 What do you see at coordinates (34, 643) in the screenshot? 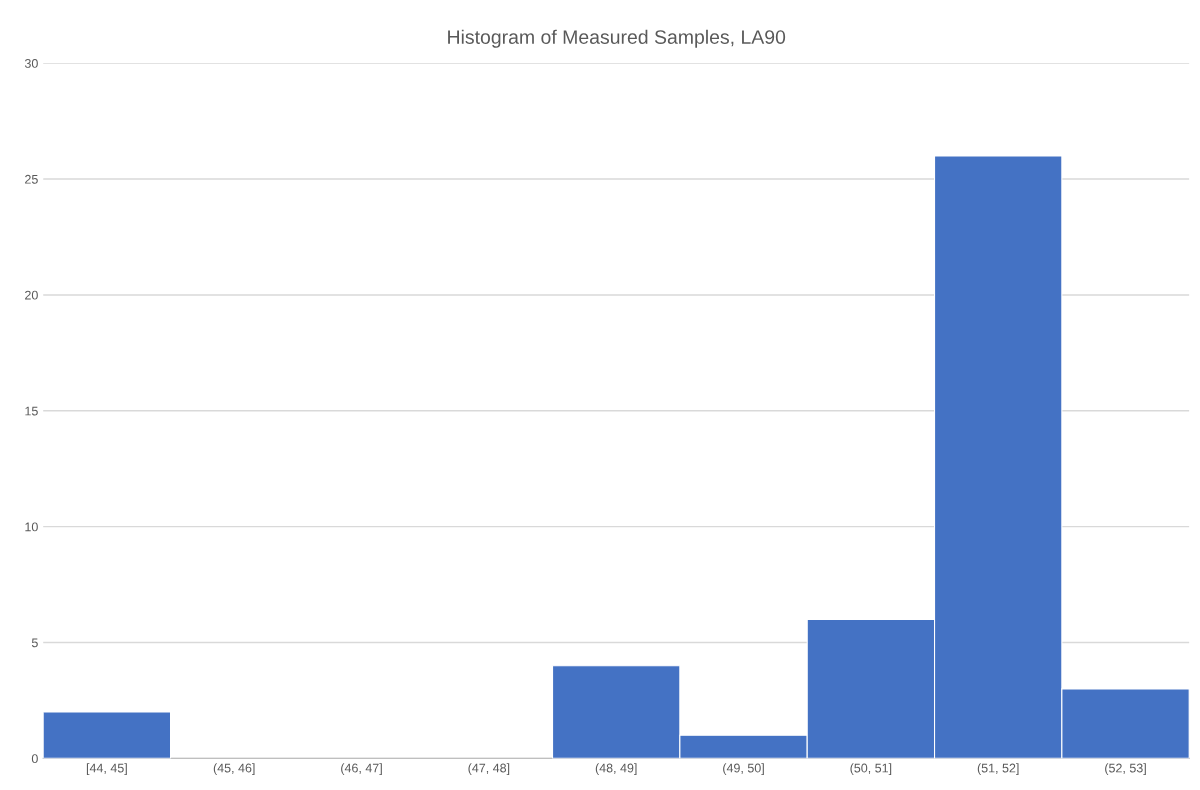
I see `y-tick-label: 5` at bounding box center [34, 643].